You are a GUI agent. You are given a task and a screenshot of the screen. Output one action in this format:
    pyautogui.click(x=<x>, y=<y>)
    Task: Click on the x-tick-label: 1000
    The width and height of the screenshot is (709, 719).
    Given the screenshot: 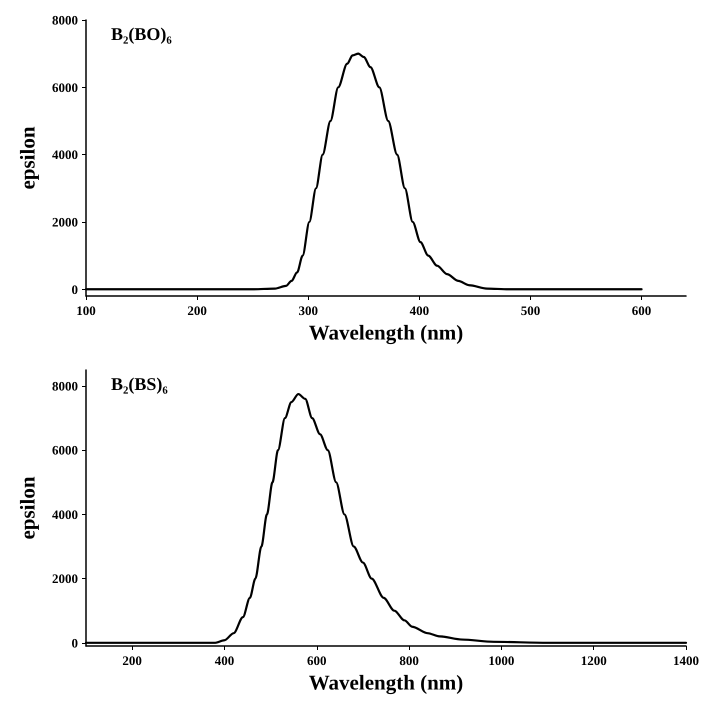 What is the action you would take?
    pyautogui.click(x=501, y=660)
    